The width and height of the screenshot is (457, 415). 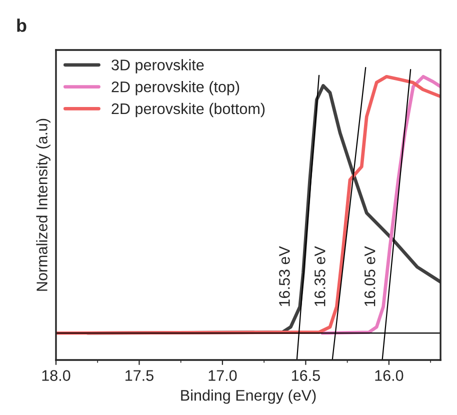 What do you see at coordinates (21, 25) in the screenshot?
I see `chart-title: b` at bounding box center [21, 25].